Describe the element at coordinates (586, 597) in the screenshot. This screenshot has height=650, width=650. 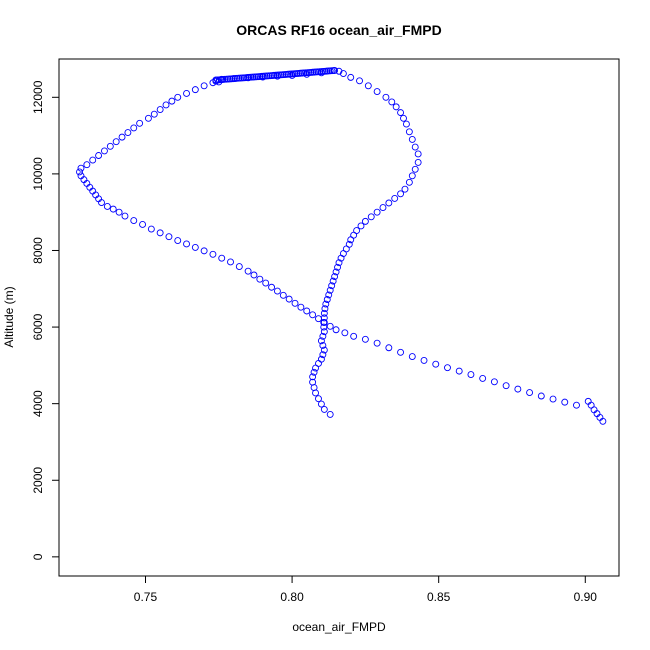
I see `x-tick-label: 0.90` at that location.